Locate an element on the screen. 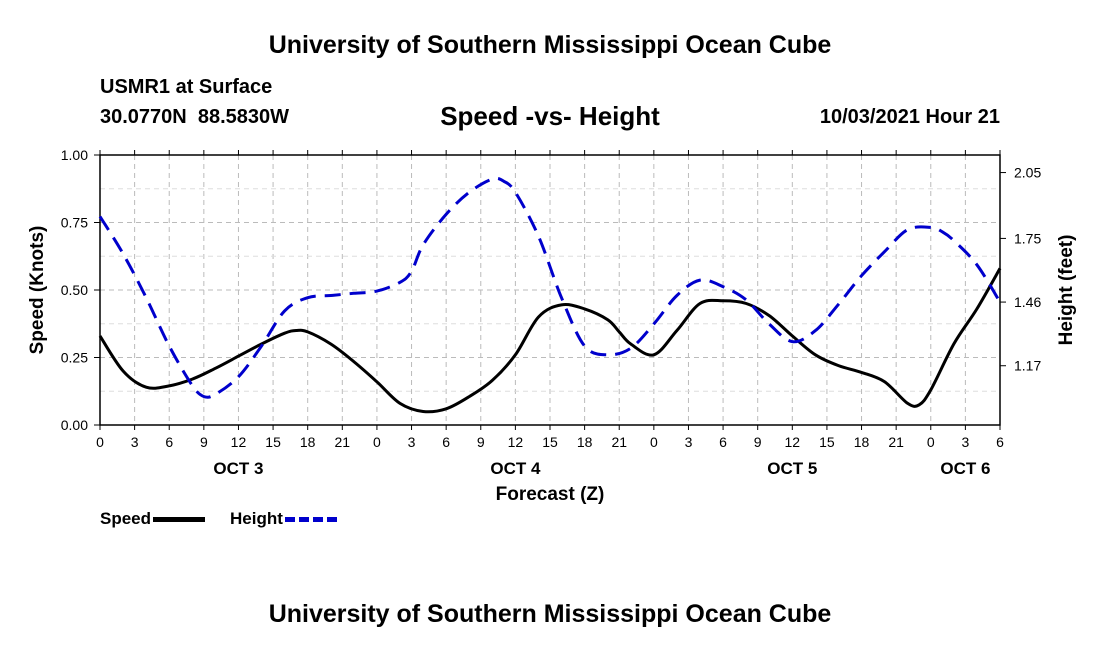 The width and height of the screenshot is (1100, 650). legend-speed-label: Speed is located at coordinates (126, 518).